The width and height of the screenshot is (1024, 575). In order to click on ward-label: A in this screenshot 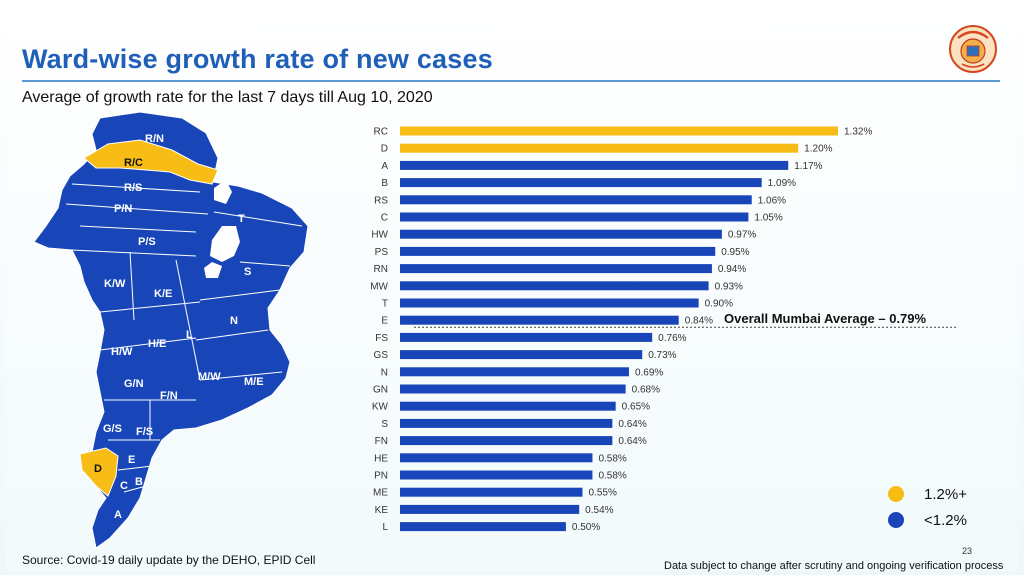, I will do `click(118, 515)`.